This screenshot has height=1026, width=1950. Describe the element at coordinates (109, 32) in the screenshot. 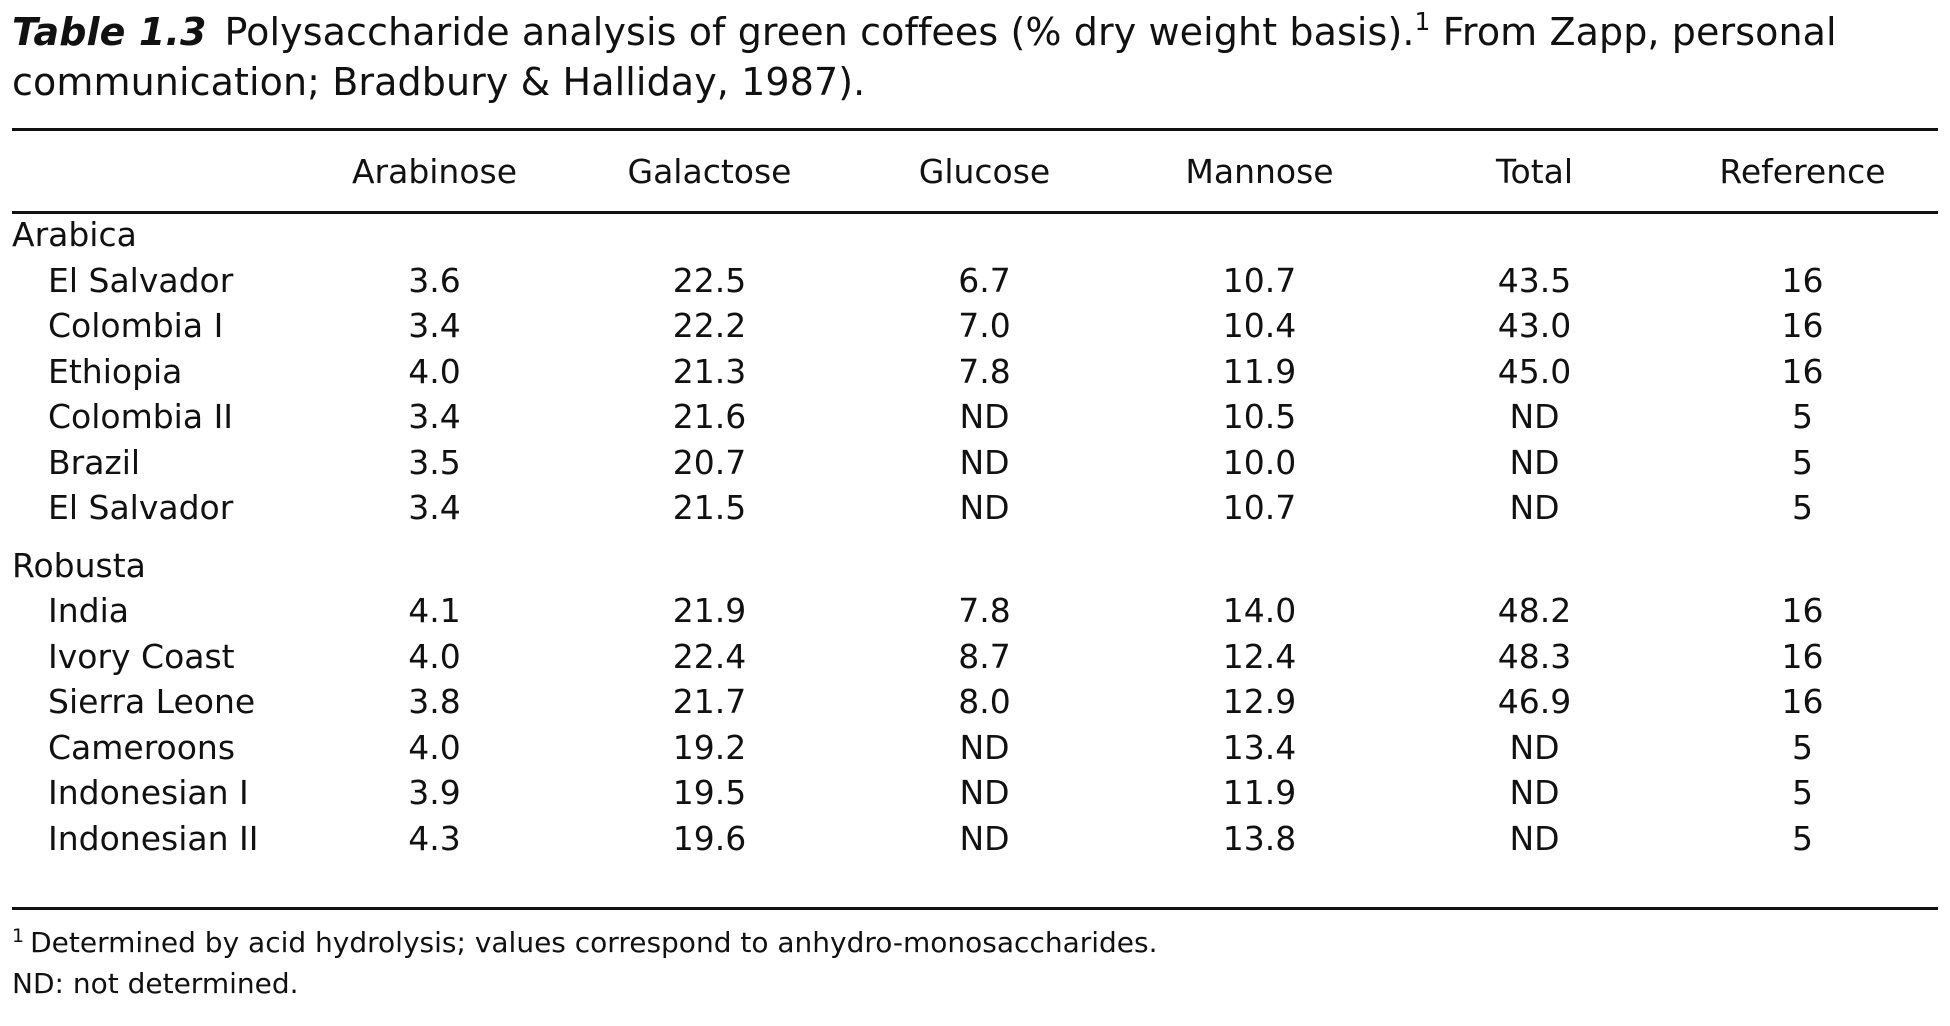

I see `table-label: Table 1.3` at that location.